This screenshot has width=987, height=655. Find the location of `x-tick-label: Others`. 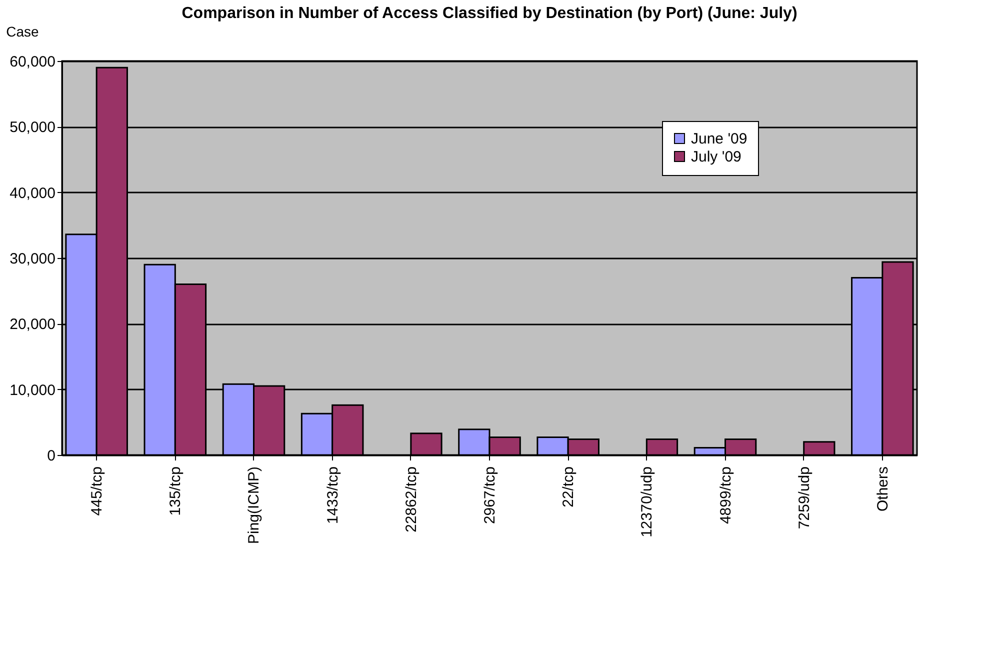

x-tick-label: Others is located at coordinates (883, 489).